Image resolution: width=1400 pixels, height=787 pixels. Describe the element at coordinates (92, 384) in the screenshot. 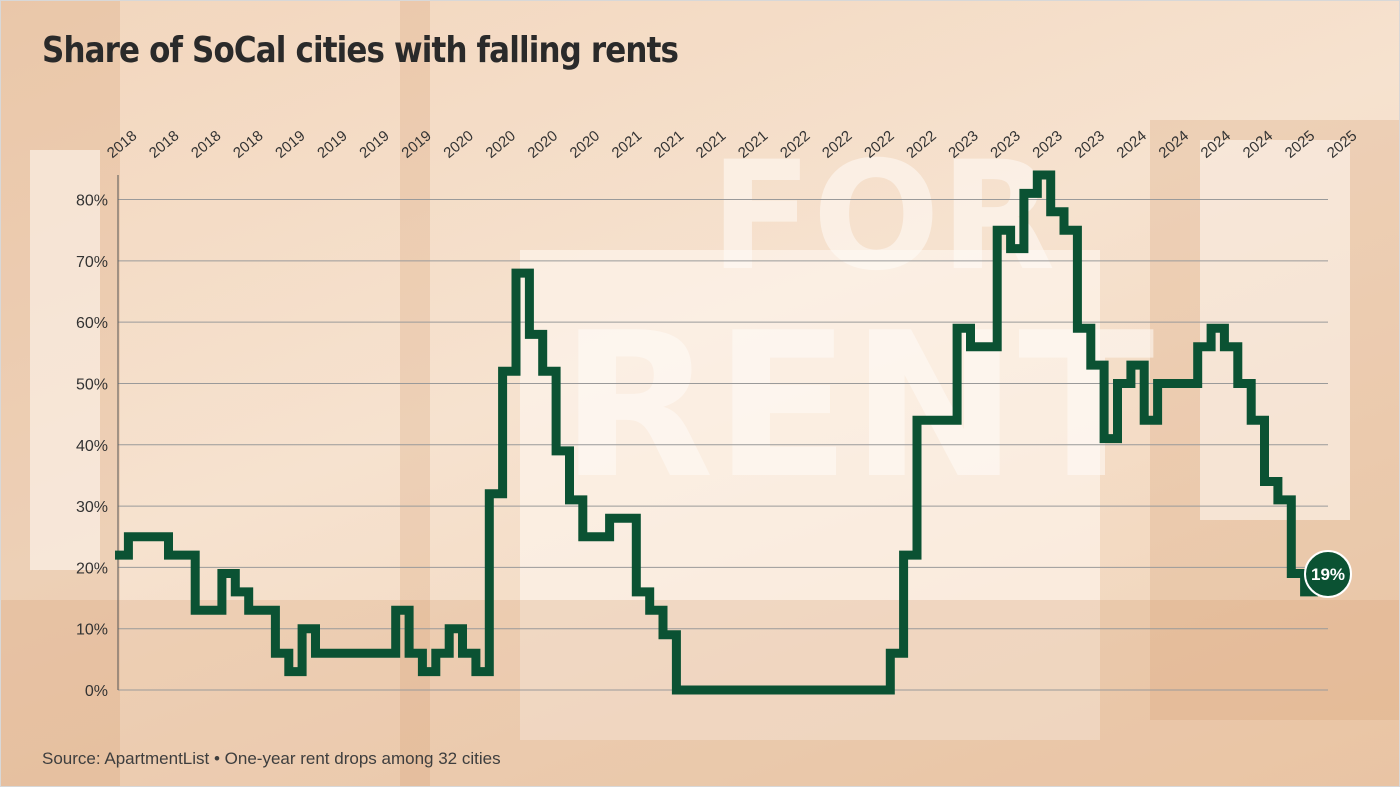

I see `y-tick-label: 50%` at that location.